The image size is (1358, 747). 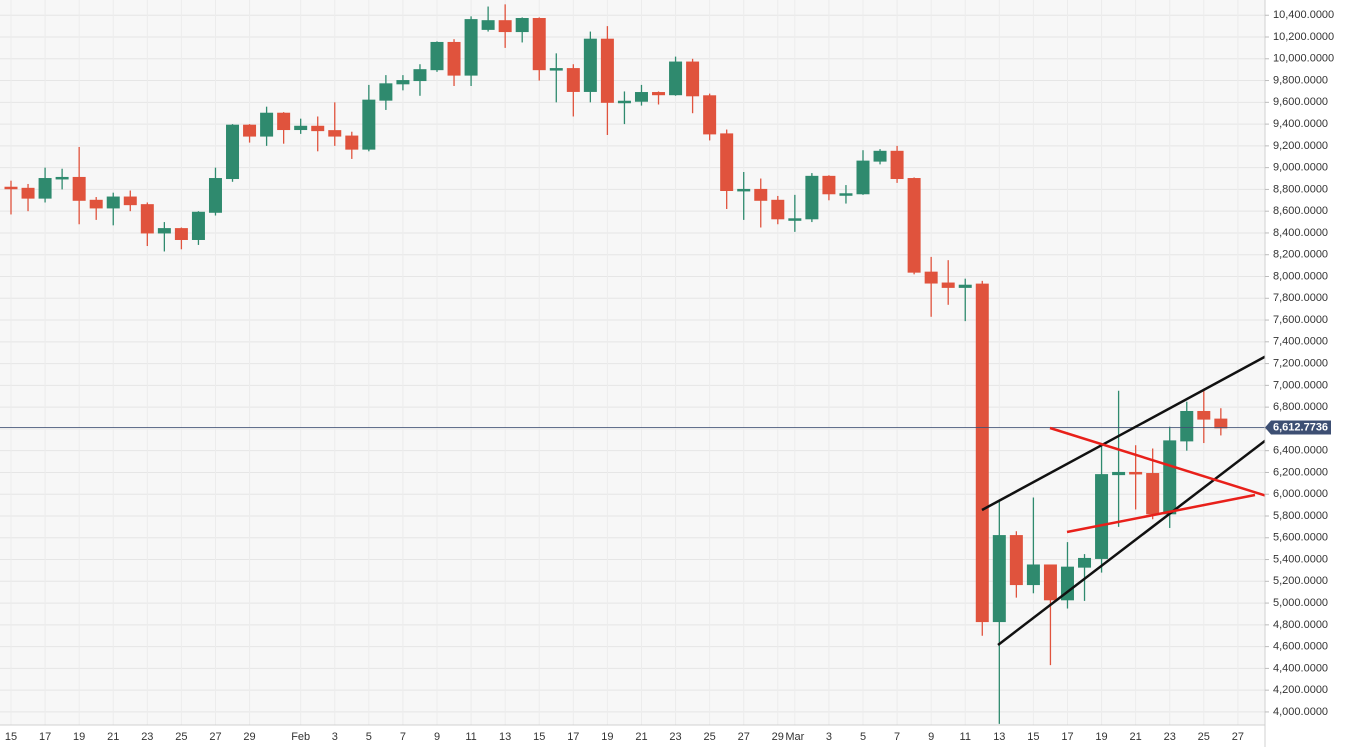 I want to click on trendline, so click(x=1161, y=513).